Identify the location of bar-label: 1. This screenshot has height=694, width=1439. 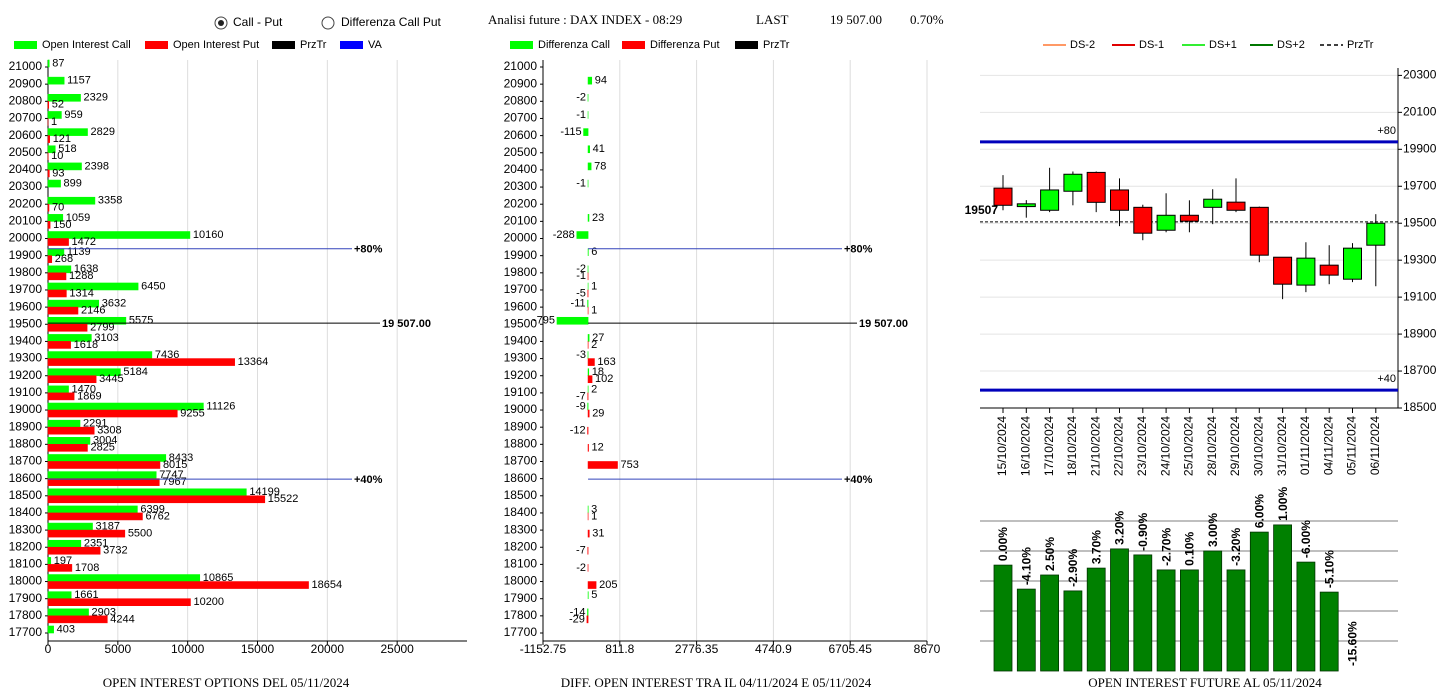
(594, 516).